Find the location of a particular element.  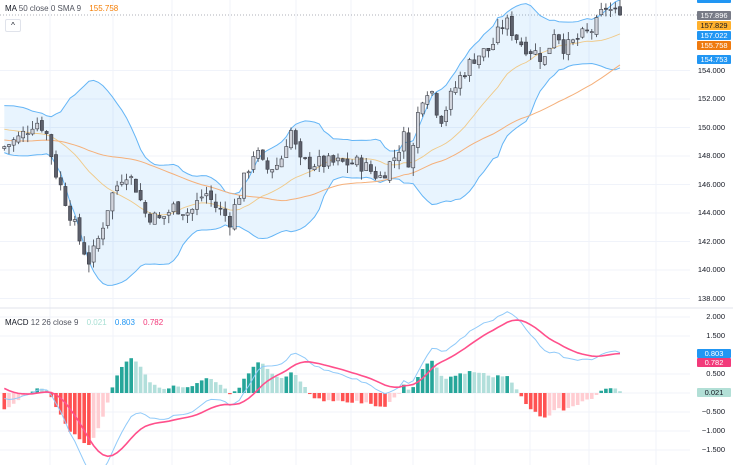

price-tag: 154.753 is located at coordinates (714, 59).